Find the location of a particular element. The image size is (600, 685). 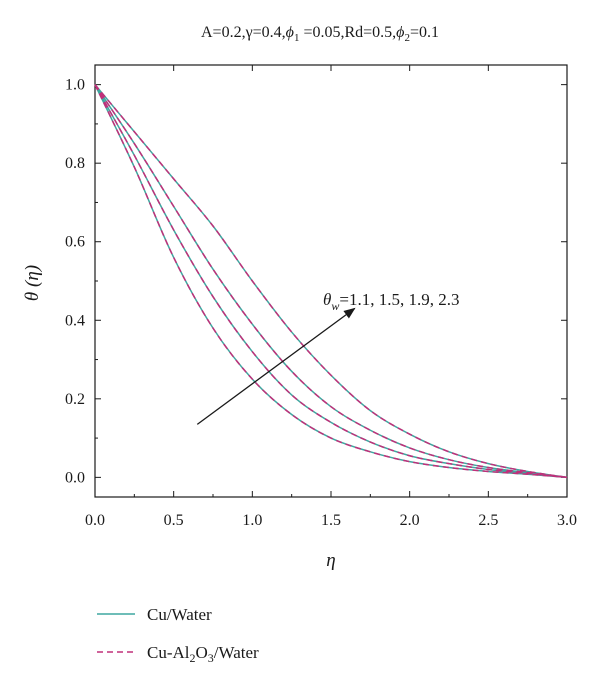

x-tick-label: 0.0 is located at coordinates (95, 520).